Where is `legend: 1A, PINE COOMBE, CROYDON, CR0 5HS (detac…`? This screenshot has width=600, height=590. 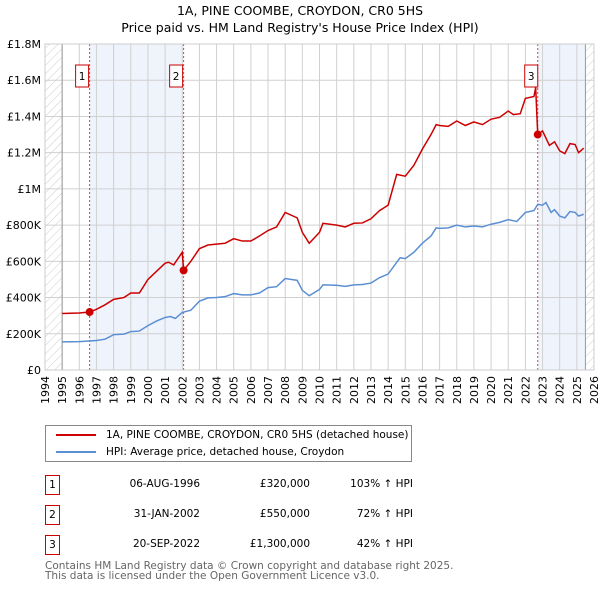
legend: 1A, PINE COOMBE, CROYDON, CR0 5HS (detac… is located at coordinates (228, 443).